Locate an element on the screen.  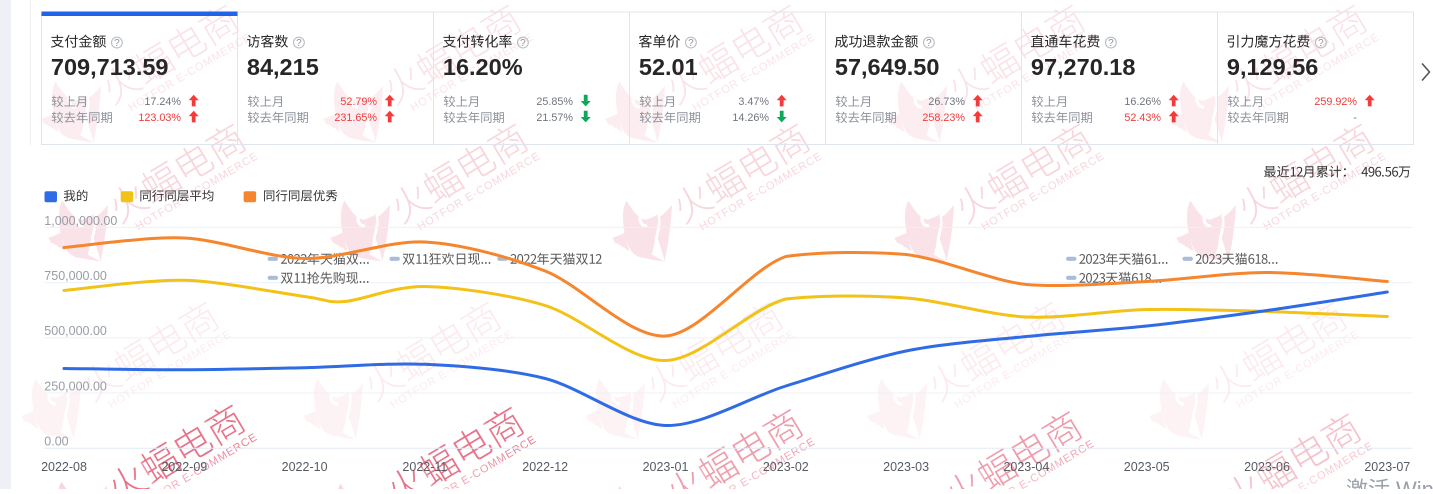
svg-text: 3.47% is located at coordinates (753, 102).